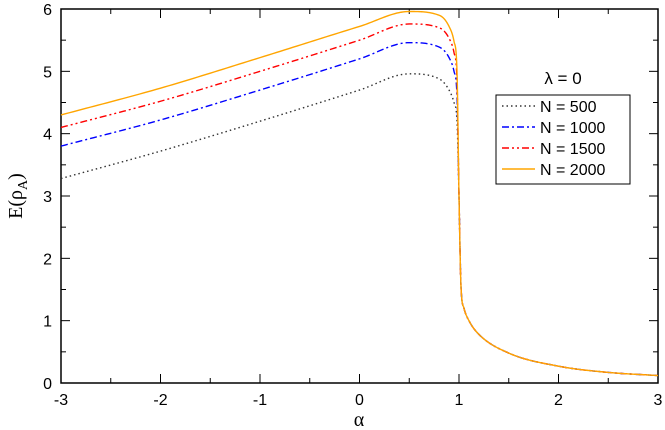  Describe the element at coordinates (47, 72) in the screenshot. I see `y-tick-label: 5` at that location.